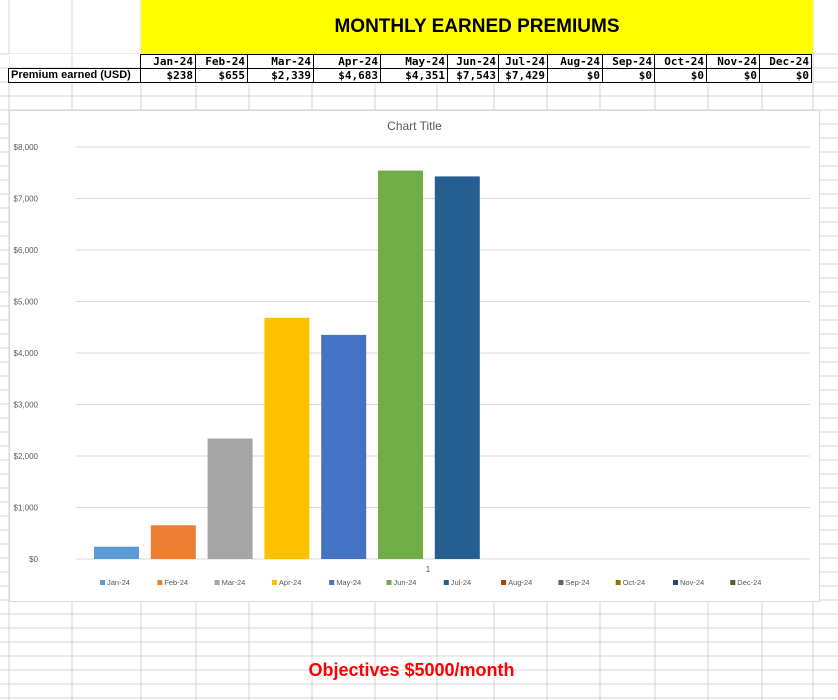  Describe the element at coordinates (692, 582) in the screenshot. I see `legend-entry: Nov-24` at that location.